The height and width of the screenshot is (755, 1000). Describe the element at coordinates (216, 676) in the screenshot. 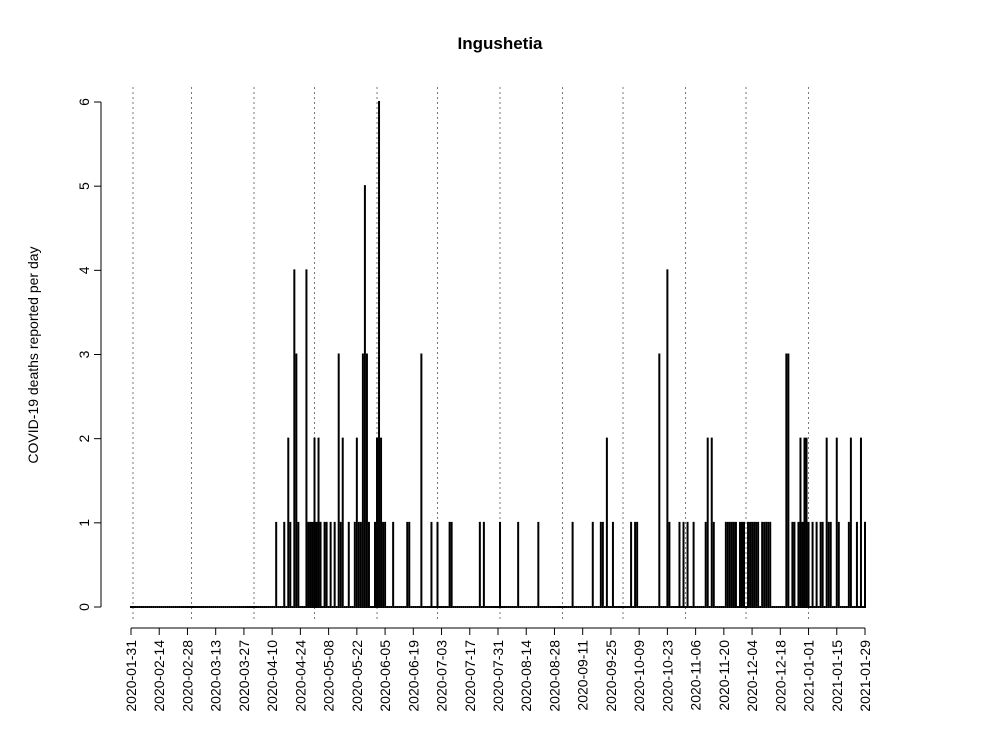

I see `x-tick-label: 2020-03-13` at that location.